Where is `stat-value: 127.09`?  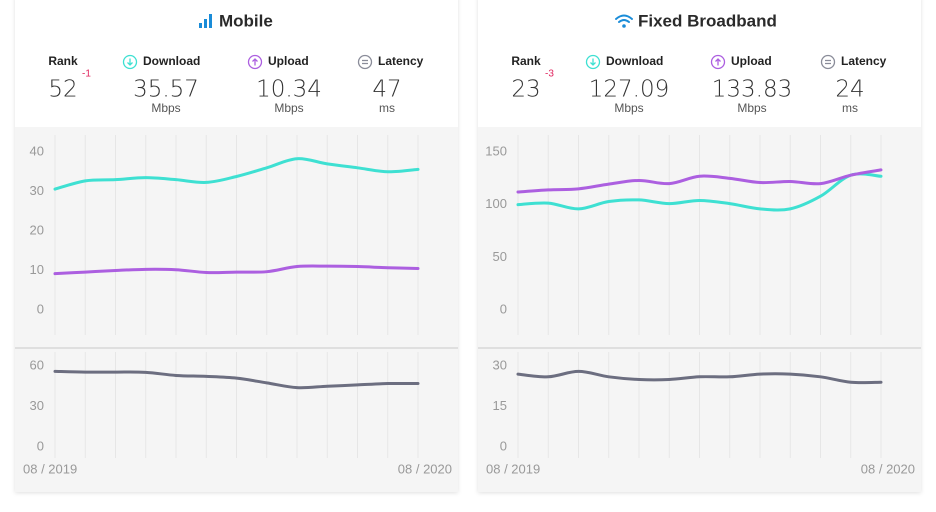 stat-value: 127.09 is located at coordinates (629, 90).